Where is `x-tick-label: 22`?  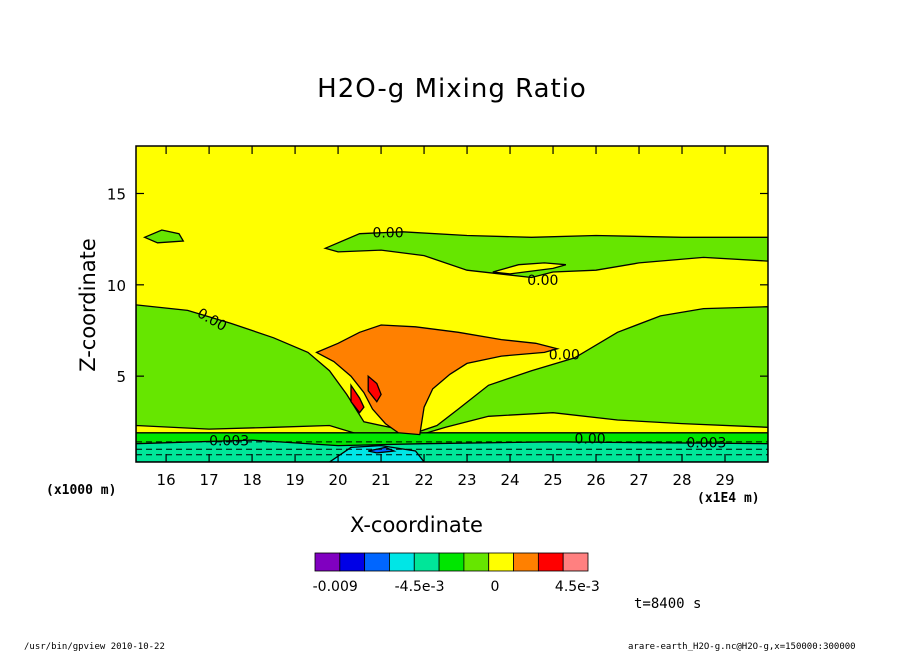
x-tick-label: 22 is located at coordinates (424, 480).